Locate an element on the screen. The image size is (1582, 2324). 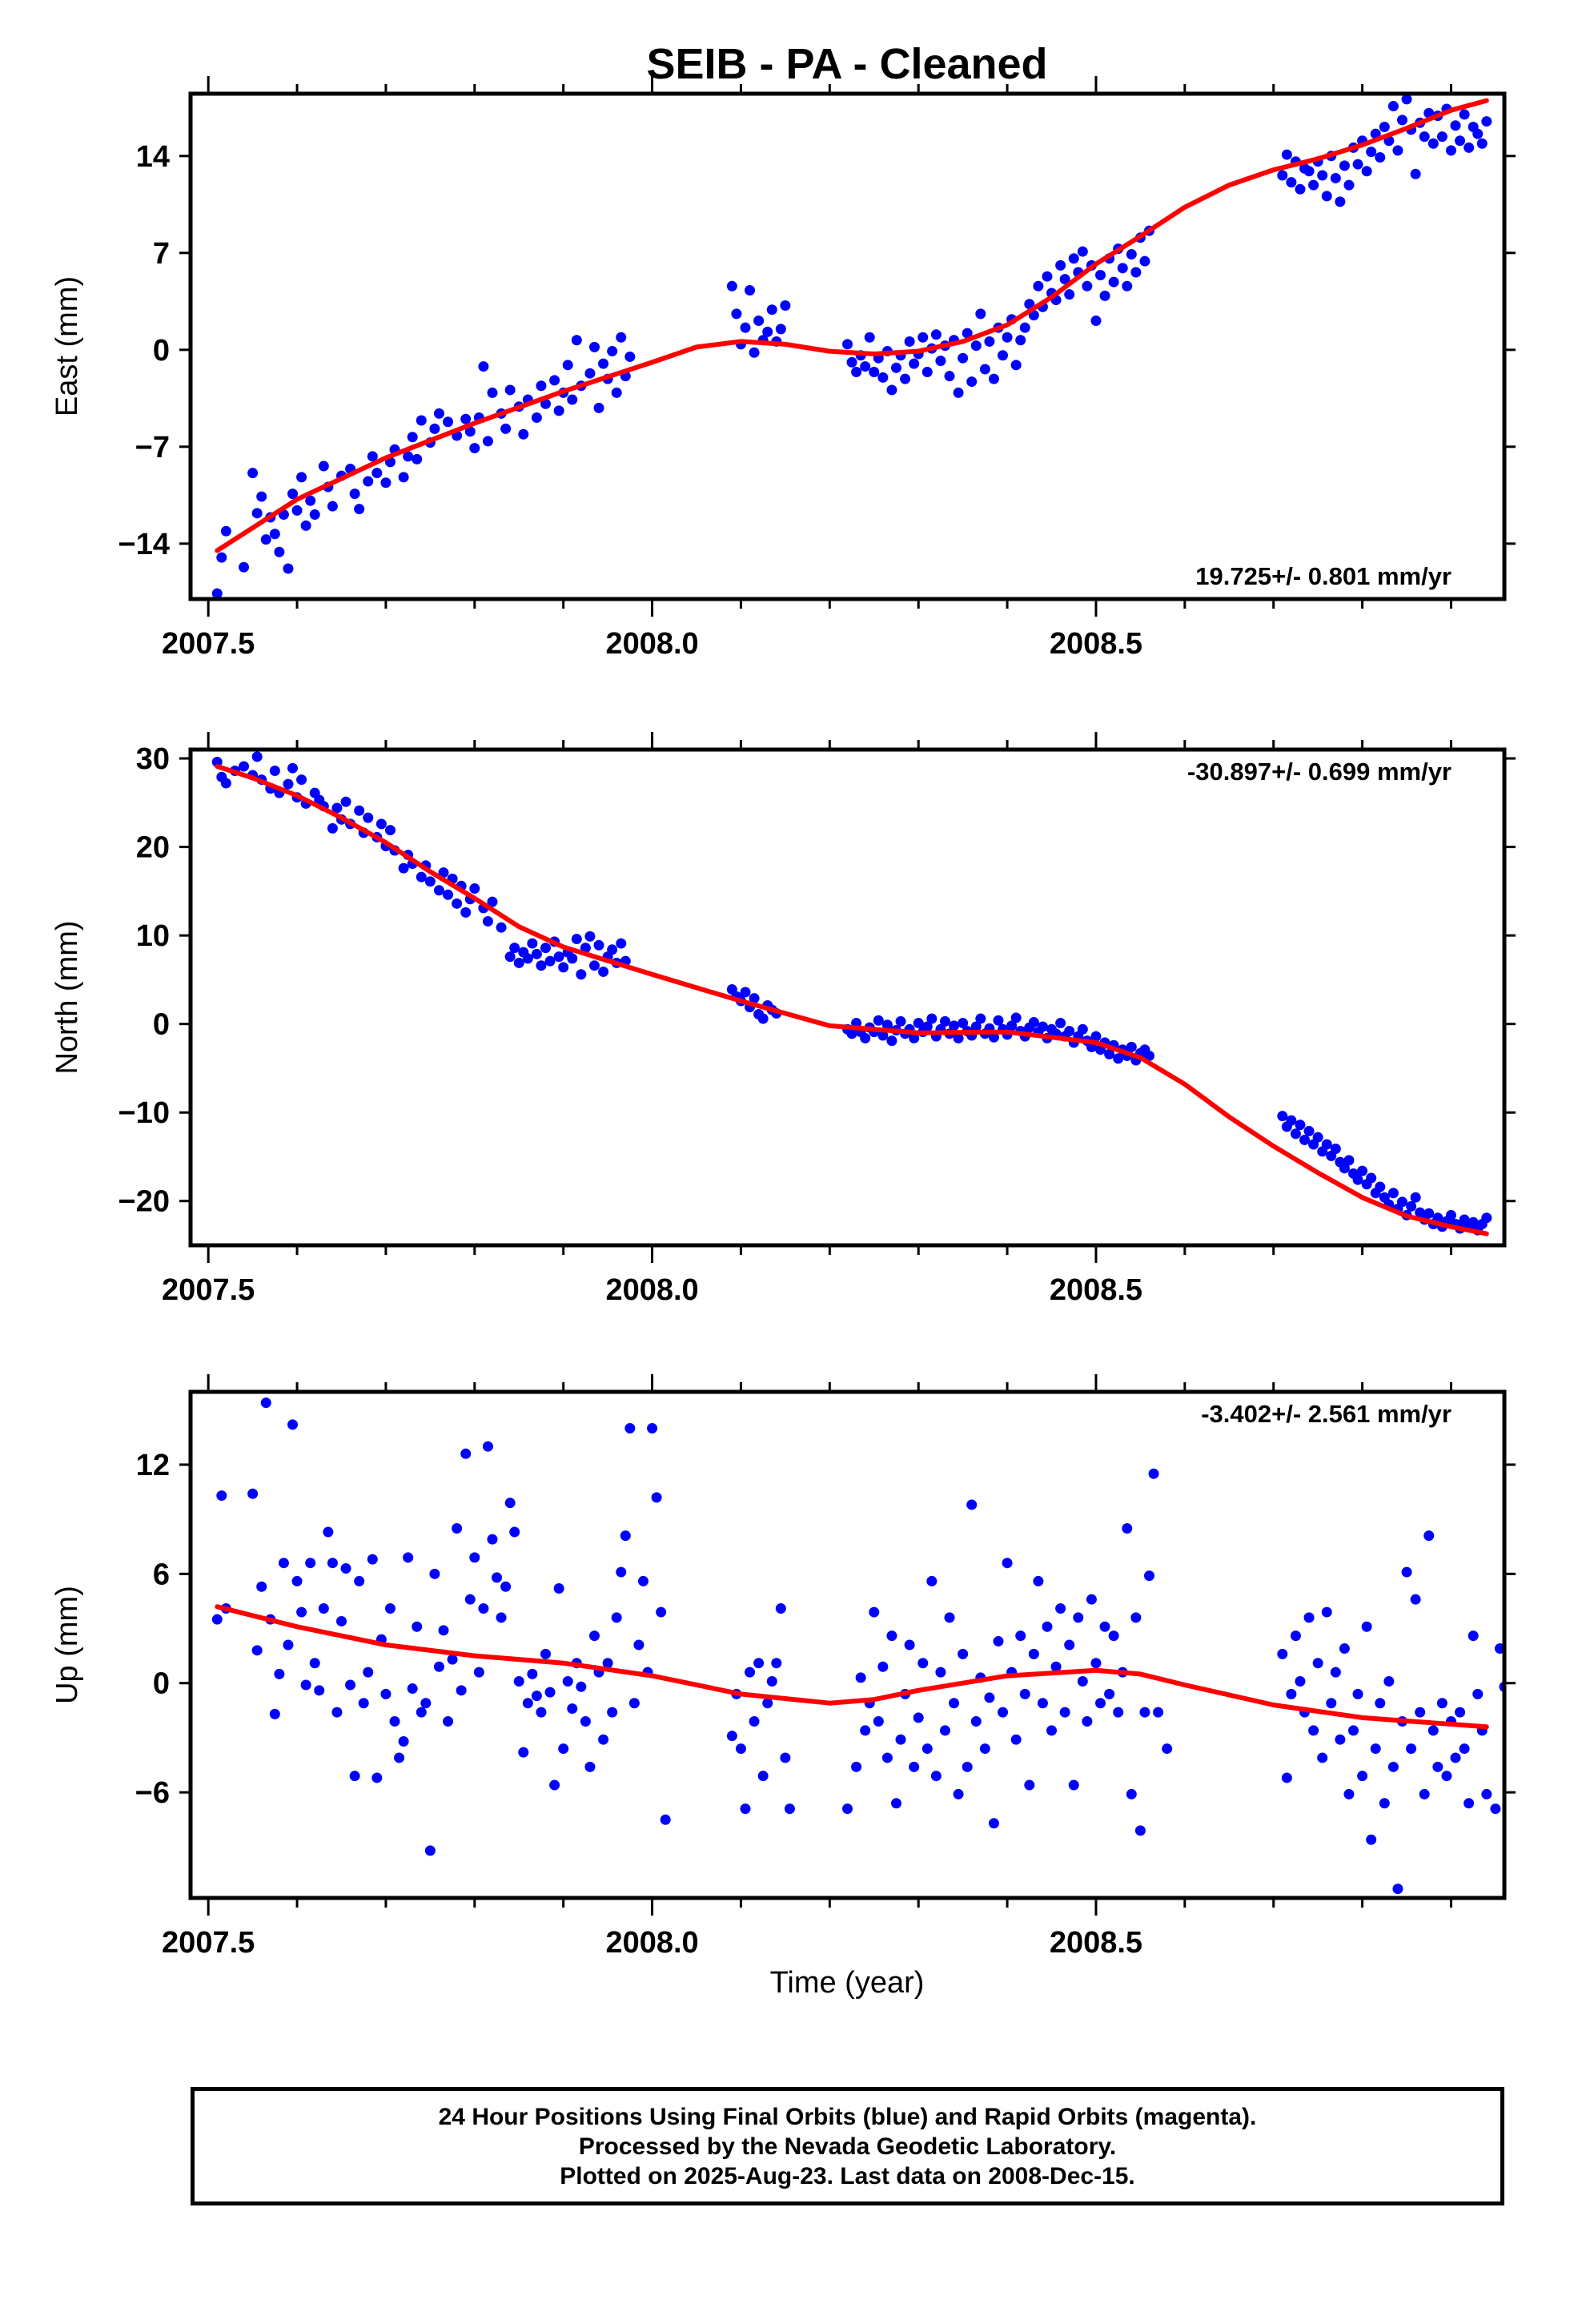
chart-title: SEIB - PA - Cleaned is located at coordinates (847, 64).